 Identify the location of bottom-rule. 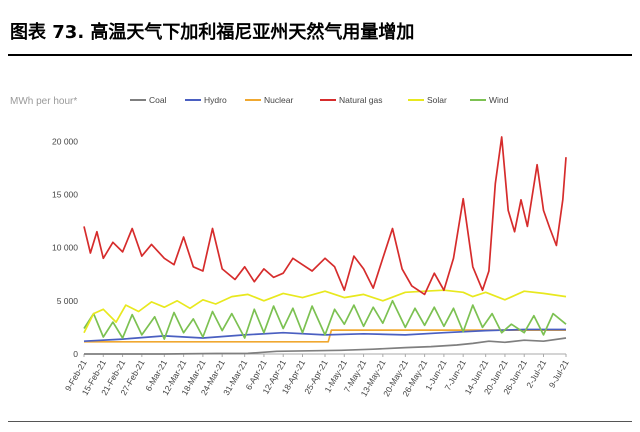
(320, 421).